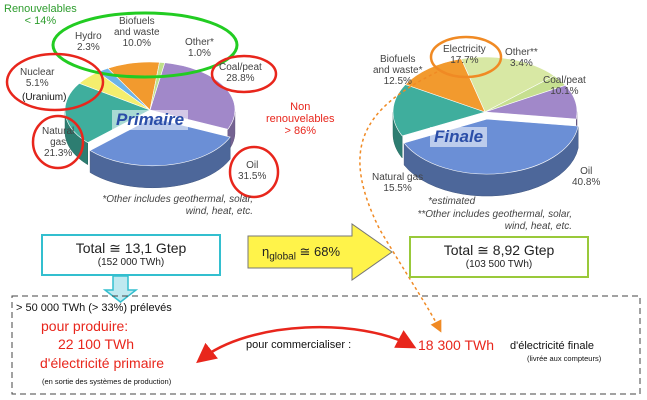  Describe the element at coordinates (521, 58) in the screenshot. I see `final-other-label: Other** 3.4%` at that location.